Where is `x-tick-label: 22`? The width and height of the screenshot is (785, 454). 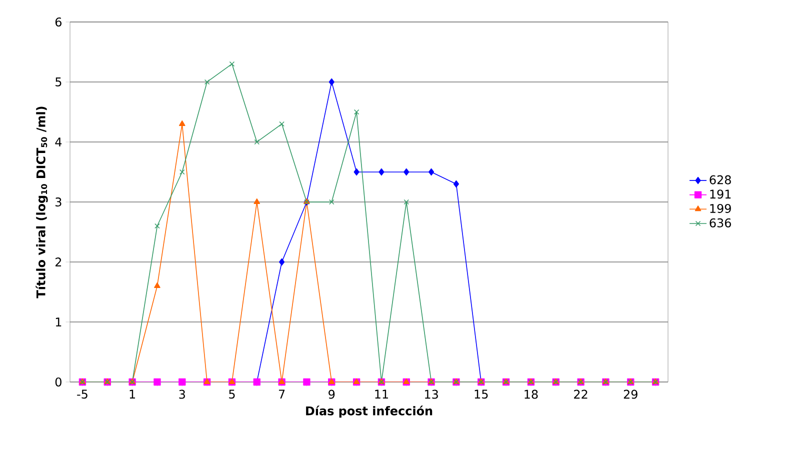
x-tick-label: 22 is located at coordinates (581, 394).